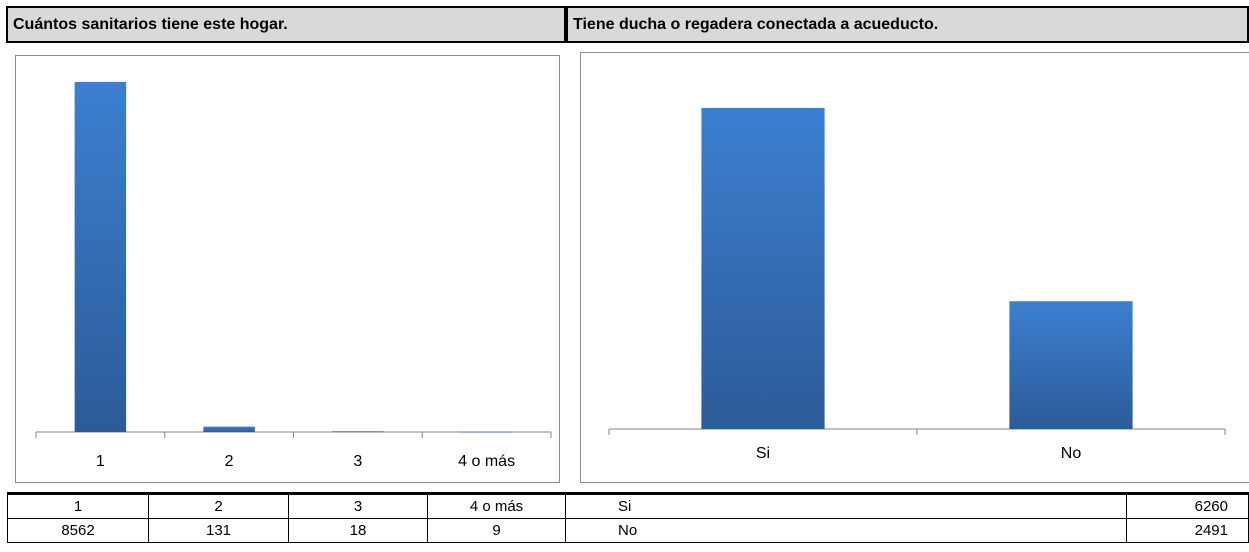 This screenshot has width=1249, height=552. Describe the element at coordinates (846, 530) in the screenshot. I see `table-cell-label: No` at that location.